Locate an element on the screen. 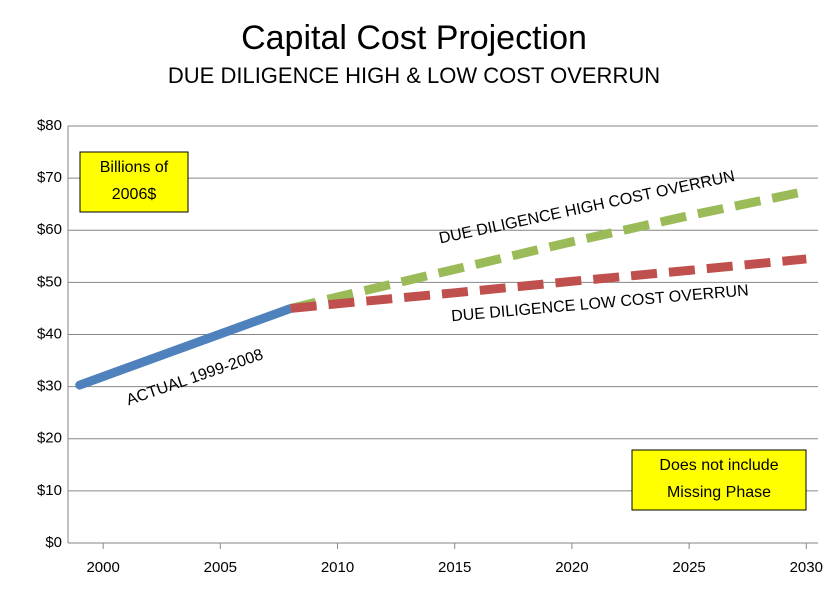 Image resolution: width=829 pixels, height=589 pixels. y-tick-label: $10 is located at coordinates (49, 490).